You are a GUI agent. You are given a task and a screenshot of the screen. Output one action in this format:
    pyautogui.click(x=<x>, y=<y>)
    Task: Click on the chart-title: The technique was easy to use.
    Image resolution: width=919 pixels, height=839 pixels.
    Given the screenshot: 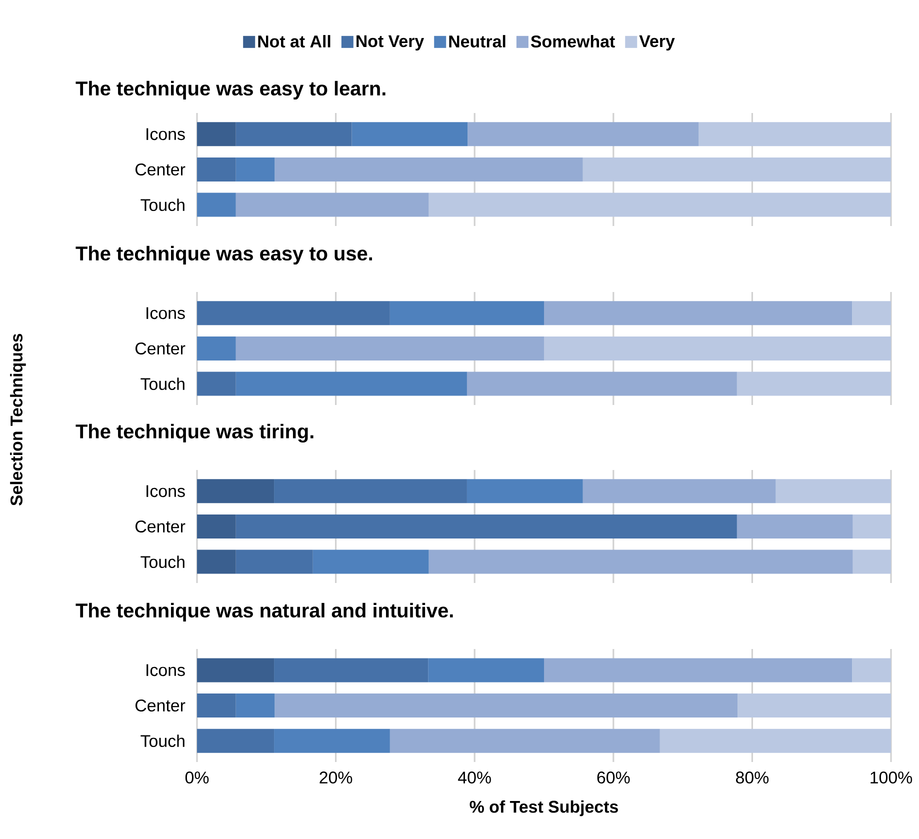 What is the action you would take?
    pyautogui.click(x=224, y=255)
    